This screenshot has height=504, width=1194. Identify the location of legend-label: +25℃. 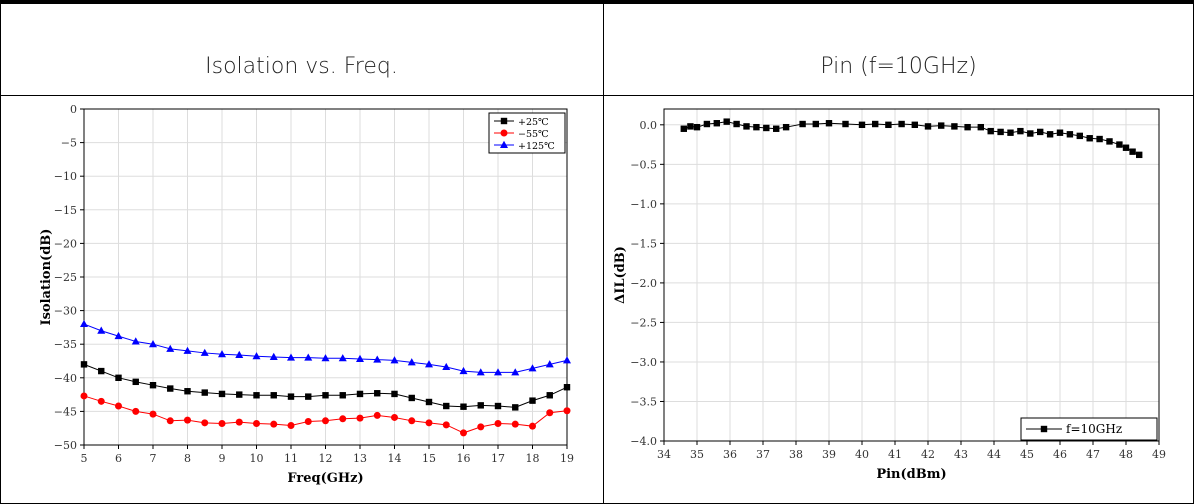
(533, 122).